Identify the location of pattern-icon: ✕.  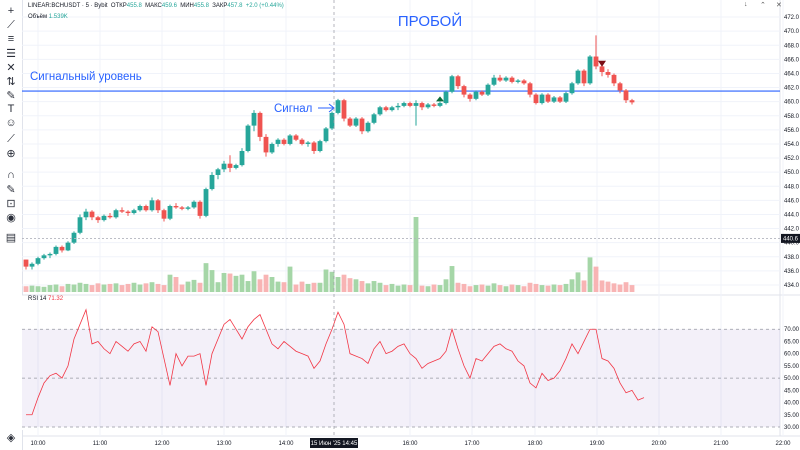
(11, 67).